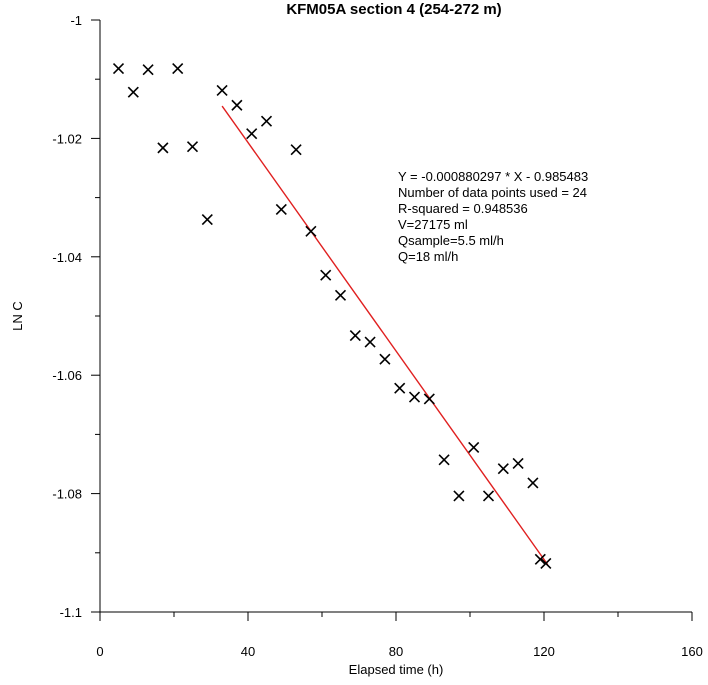  I want to click on annotation-points-used: Number of data points used = 24, so click(492, 192).